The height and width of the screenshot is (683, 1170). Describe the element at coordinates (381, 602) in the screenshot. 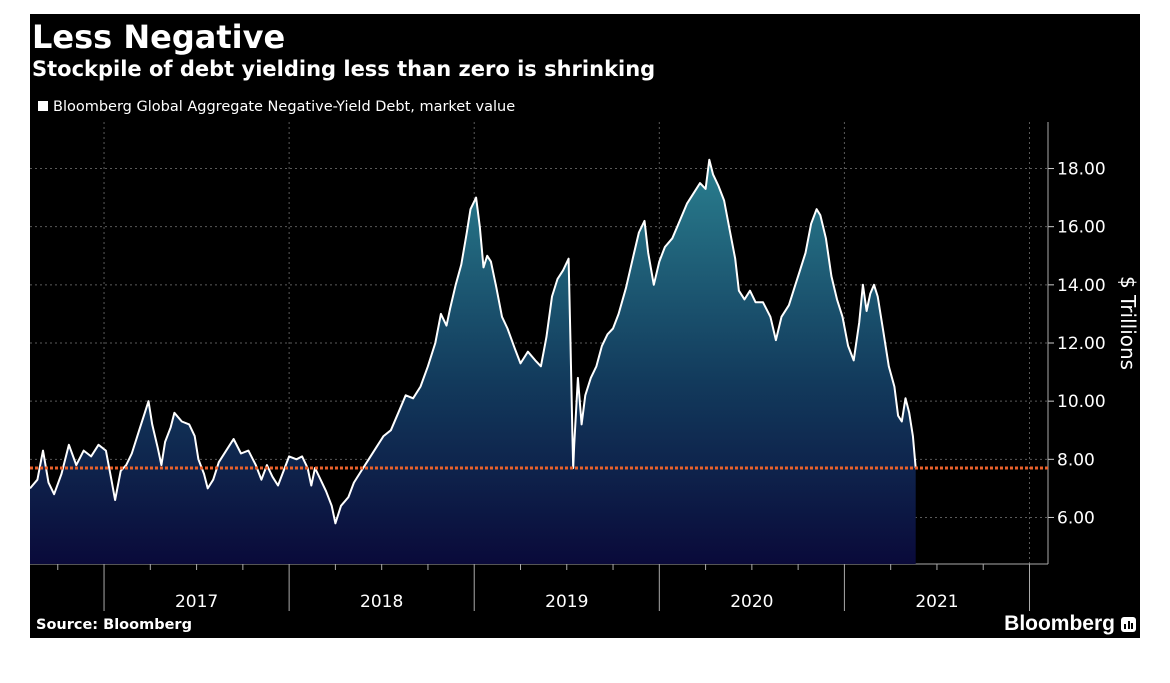

I see `x-tick-label: 2018` at that location.